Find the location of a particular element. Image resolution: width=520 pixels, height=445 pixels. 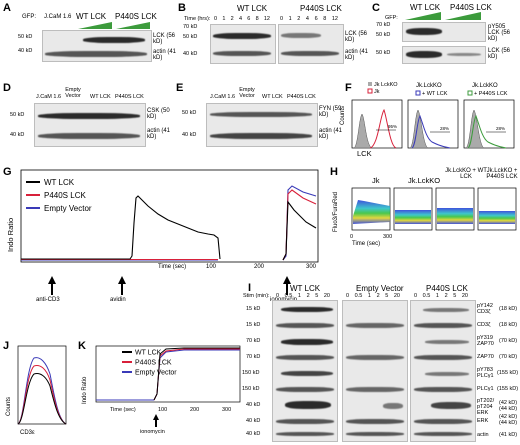

stim-ticks-p440s: 0 0.5 1 2 5 20 is located at coordinates (441, 296).